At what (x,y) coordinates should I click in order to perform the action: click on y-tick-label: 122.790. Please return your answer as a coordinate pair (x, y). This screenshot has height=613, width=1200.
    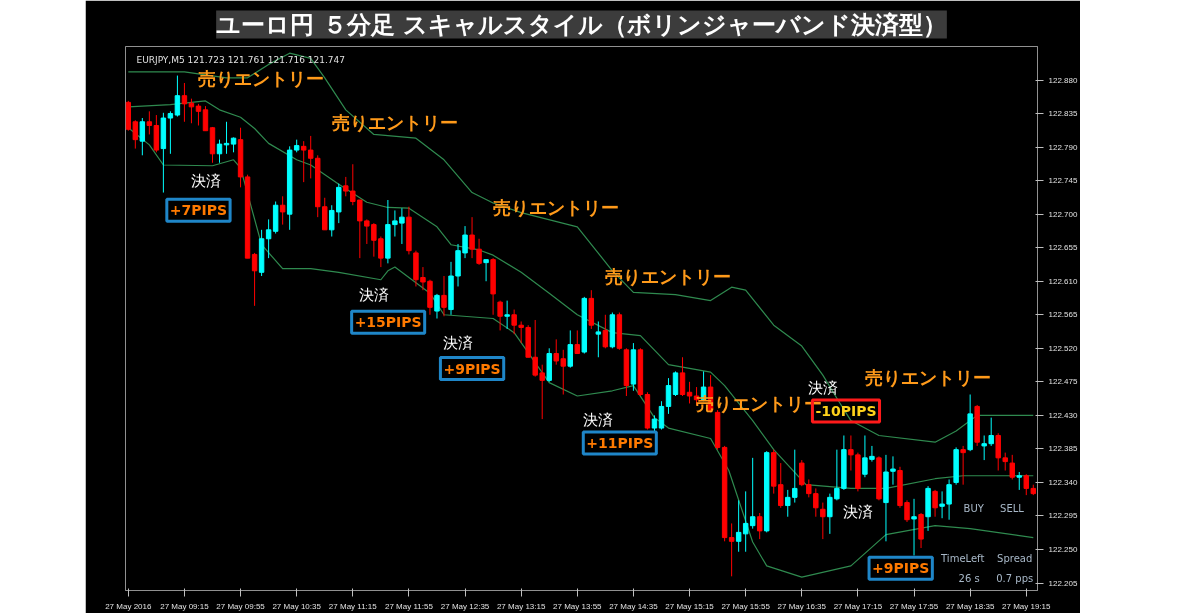
    Looking at the image, I should click on (1063, 147).